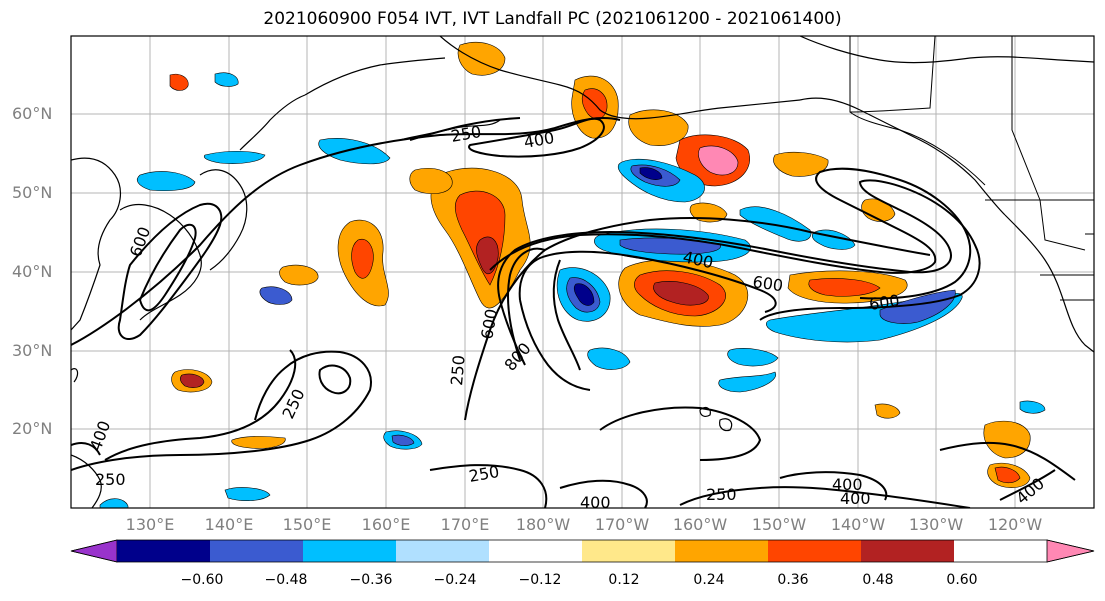  Describe the element at coordinates (229, 524) in the screenshot. I see `lon-label: 140°E` at that location.